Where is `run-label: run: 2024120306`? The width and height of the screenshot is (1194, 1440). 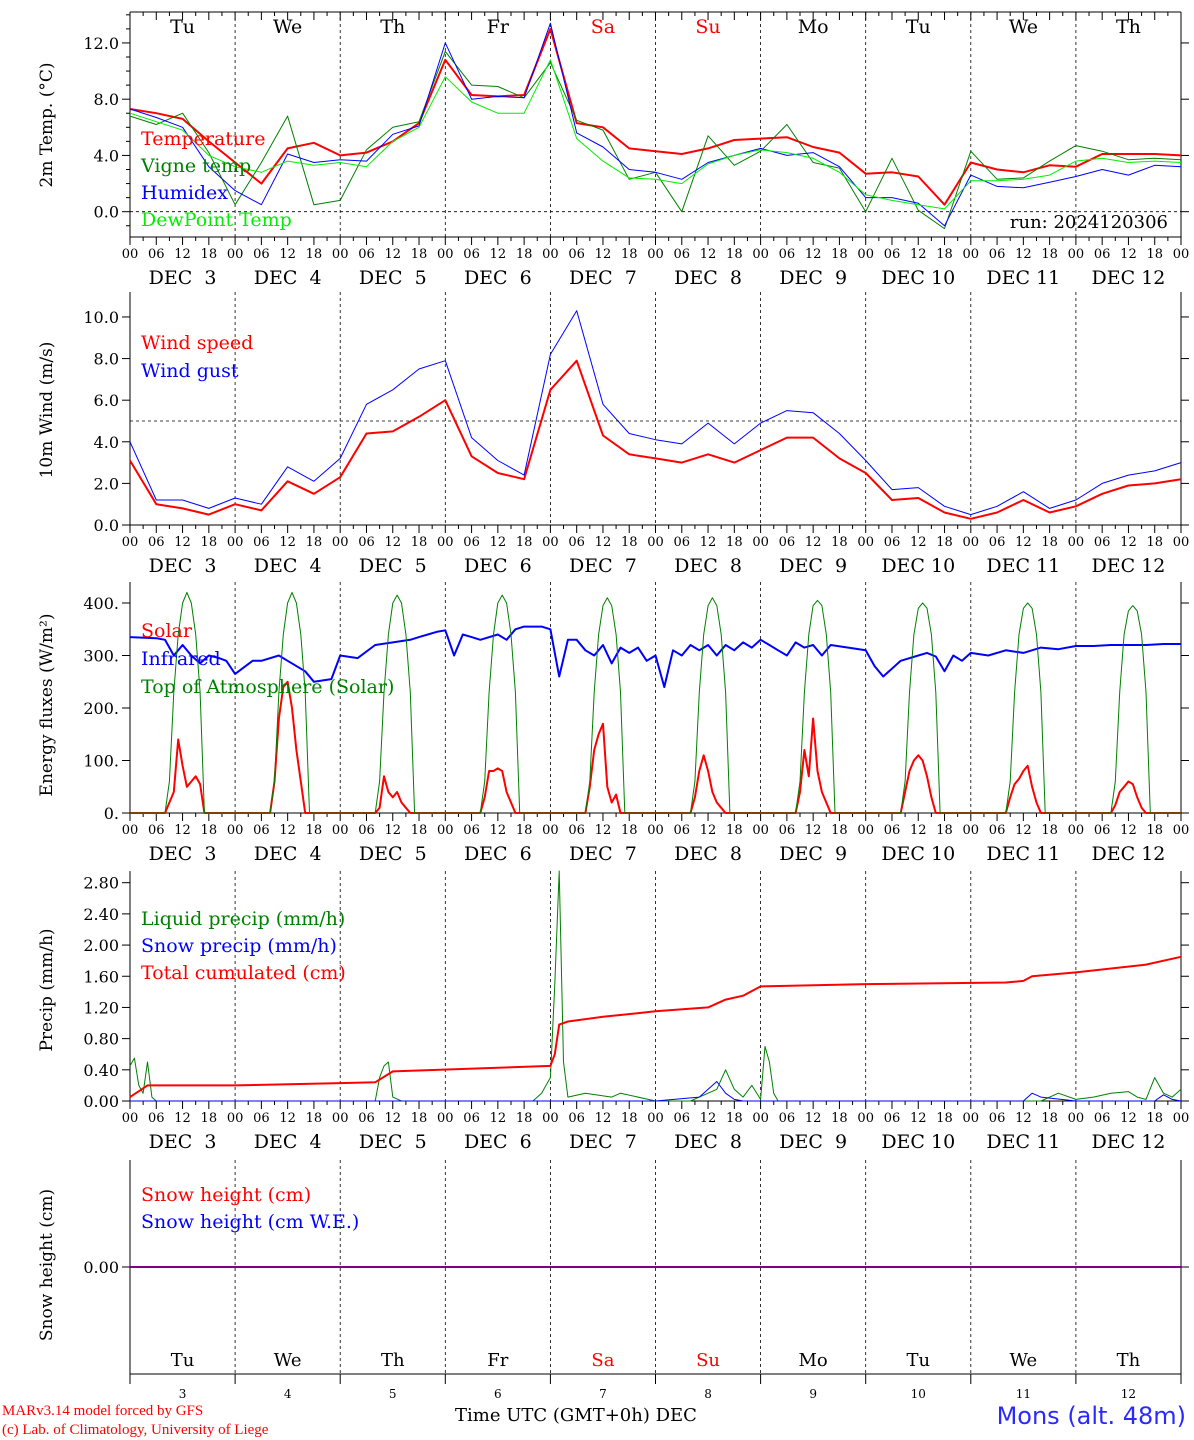
run-label: run: 2024120306 is located at coordinates (1089, 222).